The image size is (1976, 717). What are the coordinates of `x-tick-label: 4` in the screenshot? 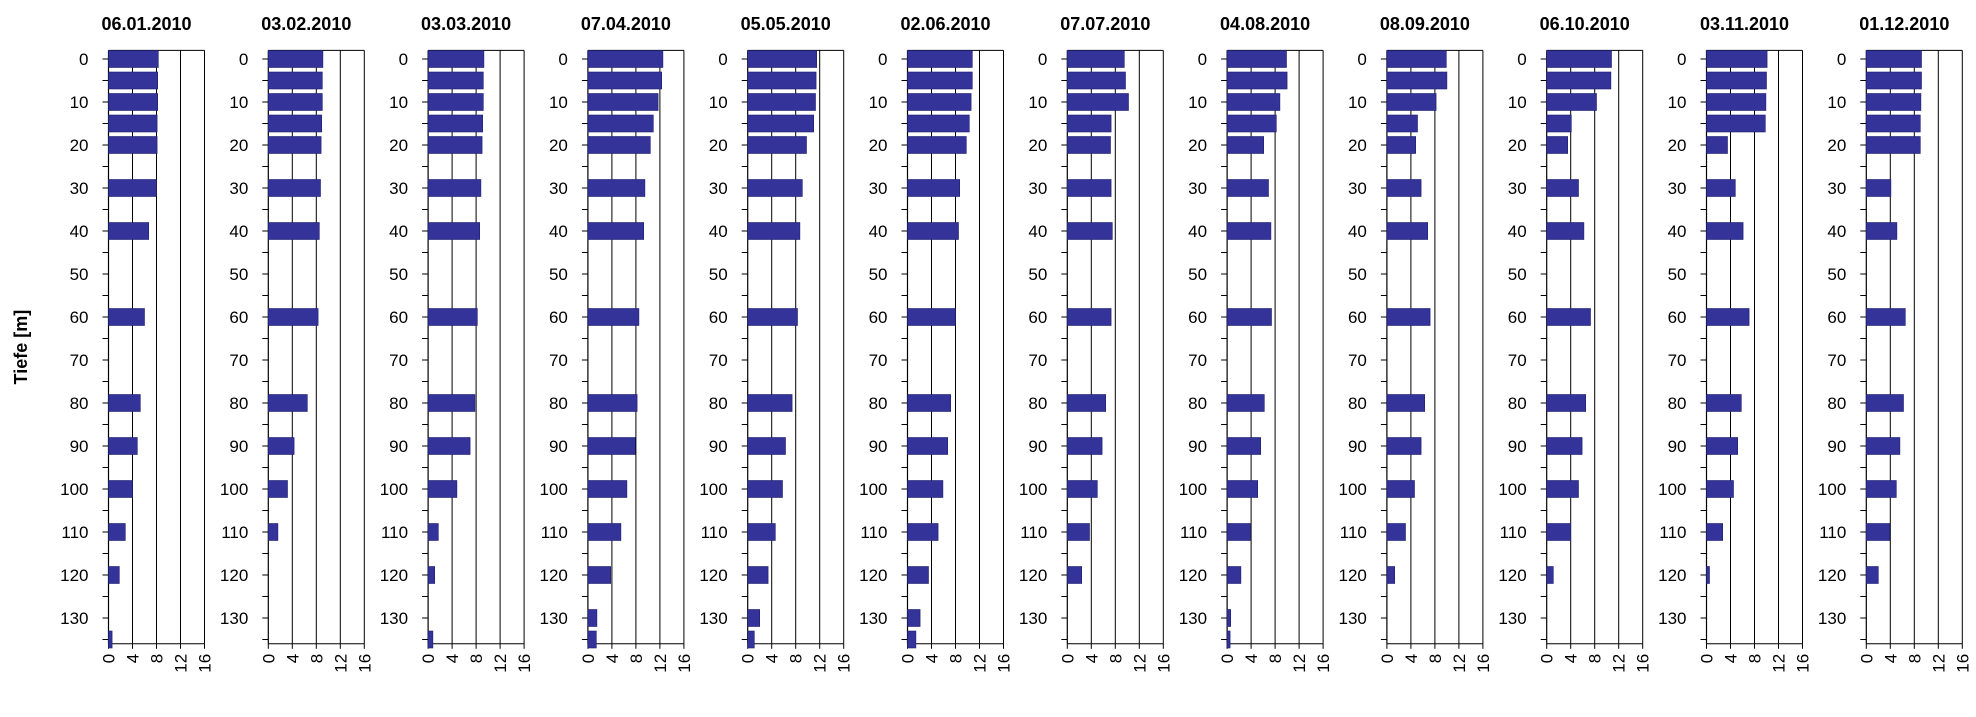 It's located at (612, 658).